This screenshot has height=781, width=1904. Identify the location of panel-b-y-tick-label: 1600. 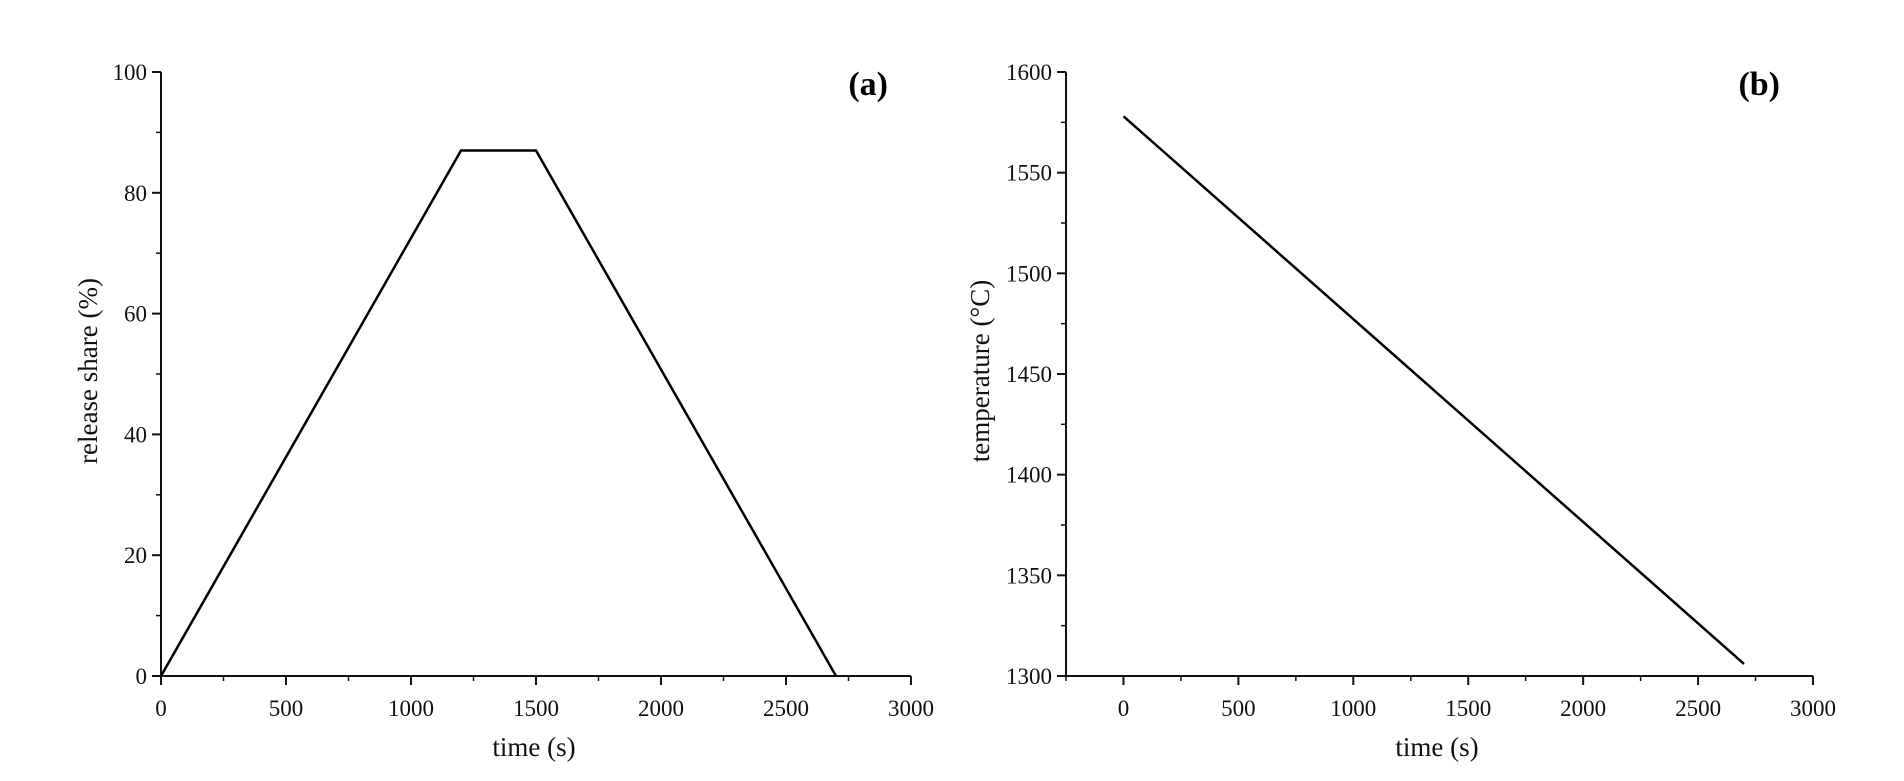
(1029, 72).